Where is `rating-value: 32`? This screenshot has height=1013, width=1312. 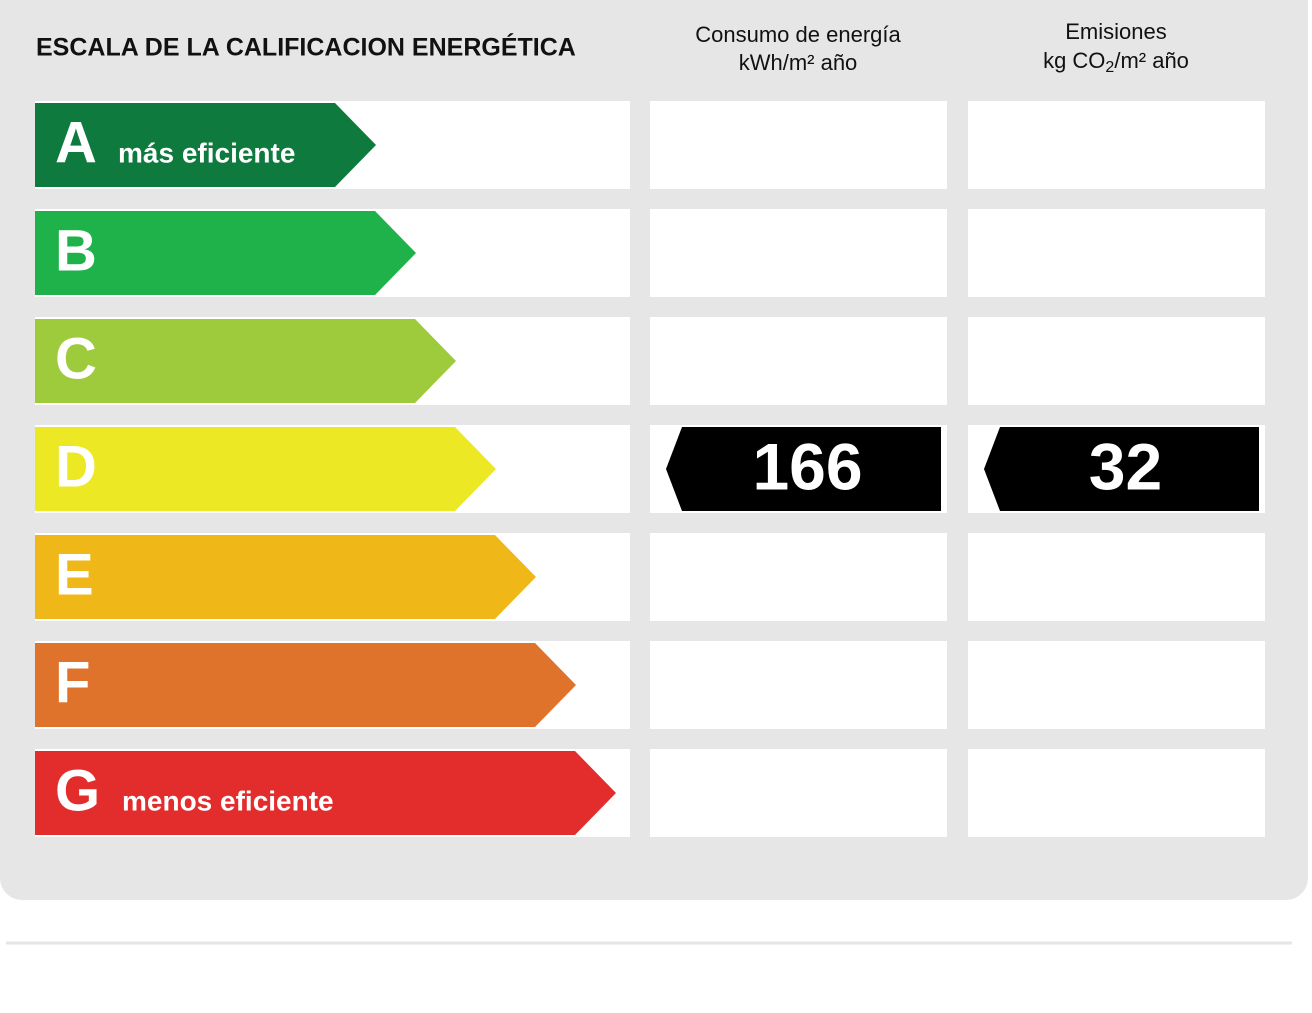
rating-value: 32 is located at coordinates (1125, 466).